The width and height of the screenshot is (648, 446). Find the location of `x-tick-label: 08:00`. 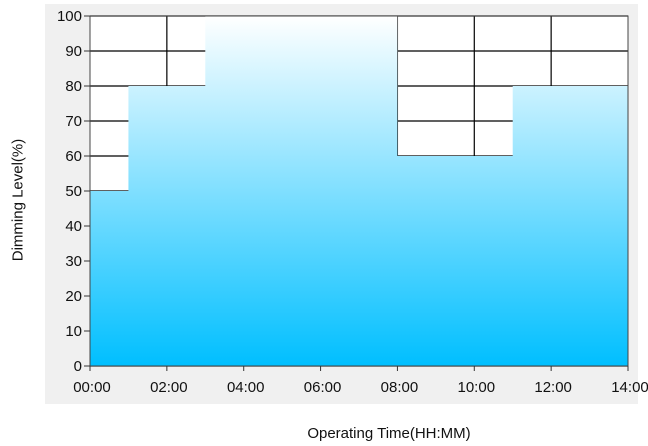

x-tick-label: 08:00 is located at coordinates (400, 387).